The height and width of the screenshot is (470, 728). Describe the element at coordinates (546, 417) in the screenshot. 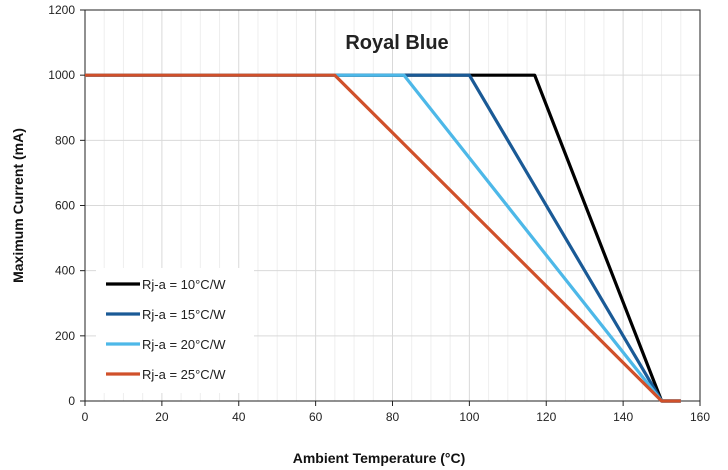

I see `x-tick-label: 120` at that location.